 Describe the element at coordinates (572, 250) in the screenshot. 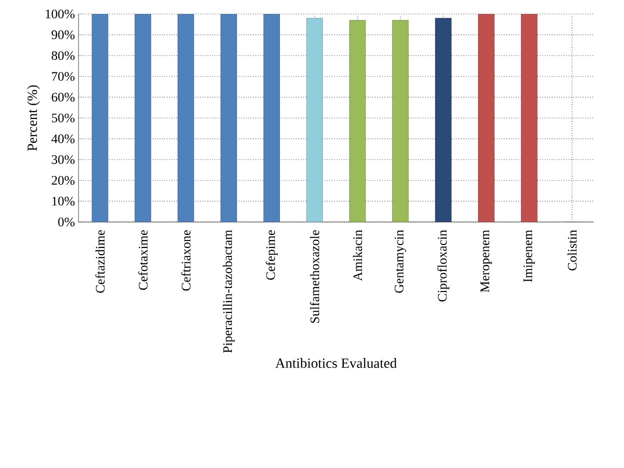

I see `x-tick-label: Colistin` at that location.